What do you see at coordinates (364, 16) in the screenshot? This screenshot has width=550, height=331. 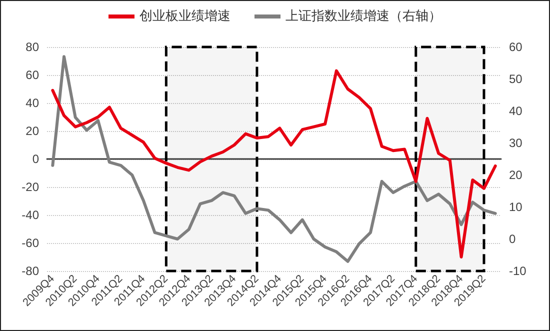 I see `legend-label: 上证指数业绩增速（右轴）` at bounding box center [364, 16].